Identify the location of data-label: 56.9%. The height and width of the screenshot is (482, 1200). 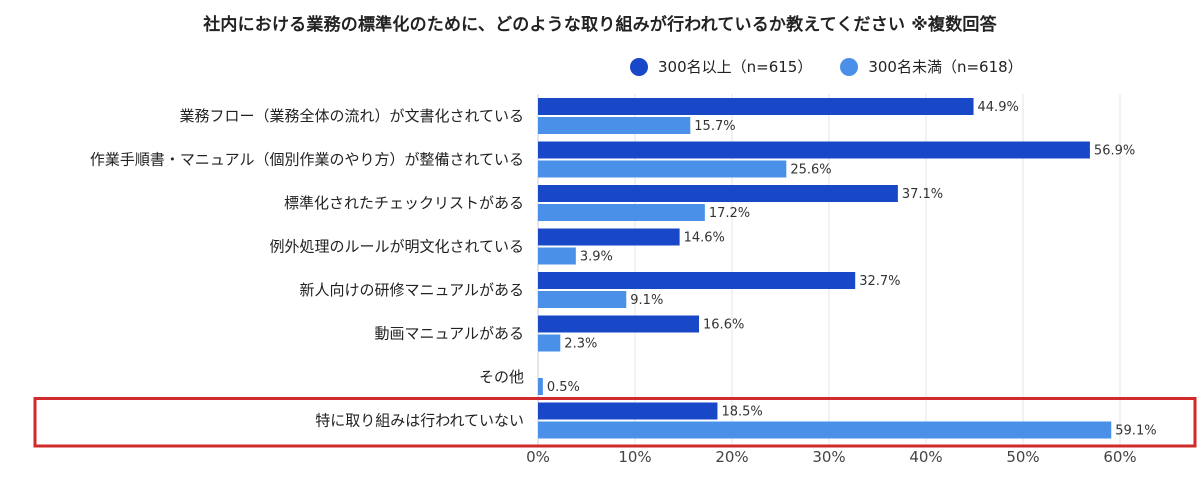
(1114, 151).